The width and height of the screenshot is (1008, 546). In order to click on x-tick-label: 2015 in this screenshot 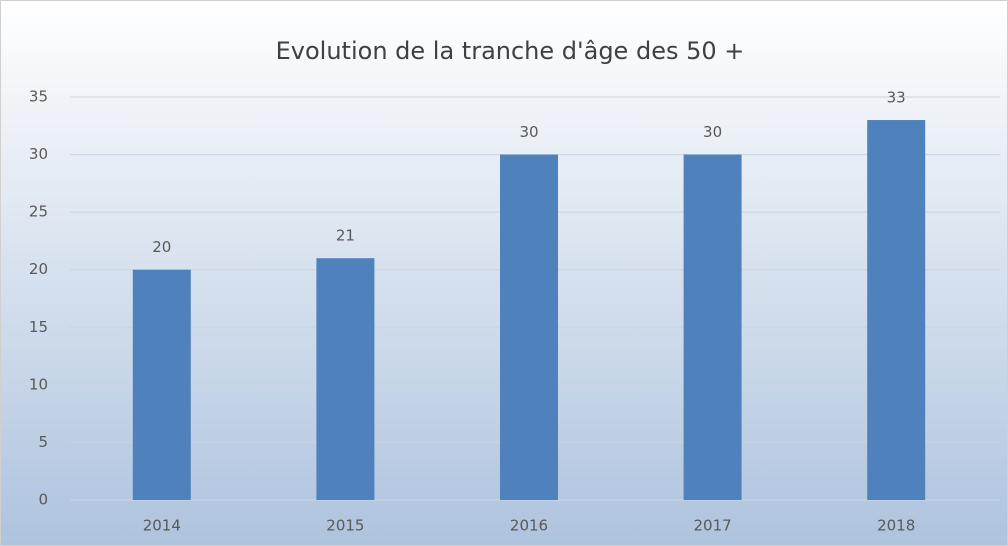, I will do `click(345, 526)`.